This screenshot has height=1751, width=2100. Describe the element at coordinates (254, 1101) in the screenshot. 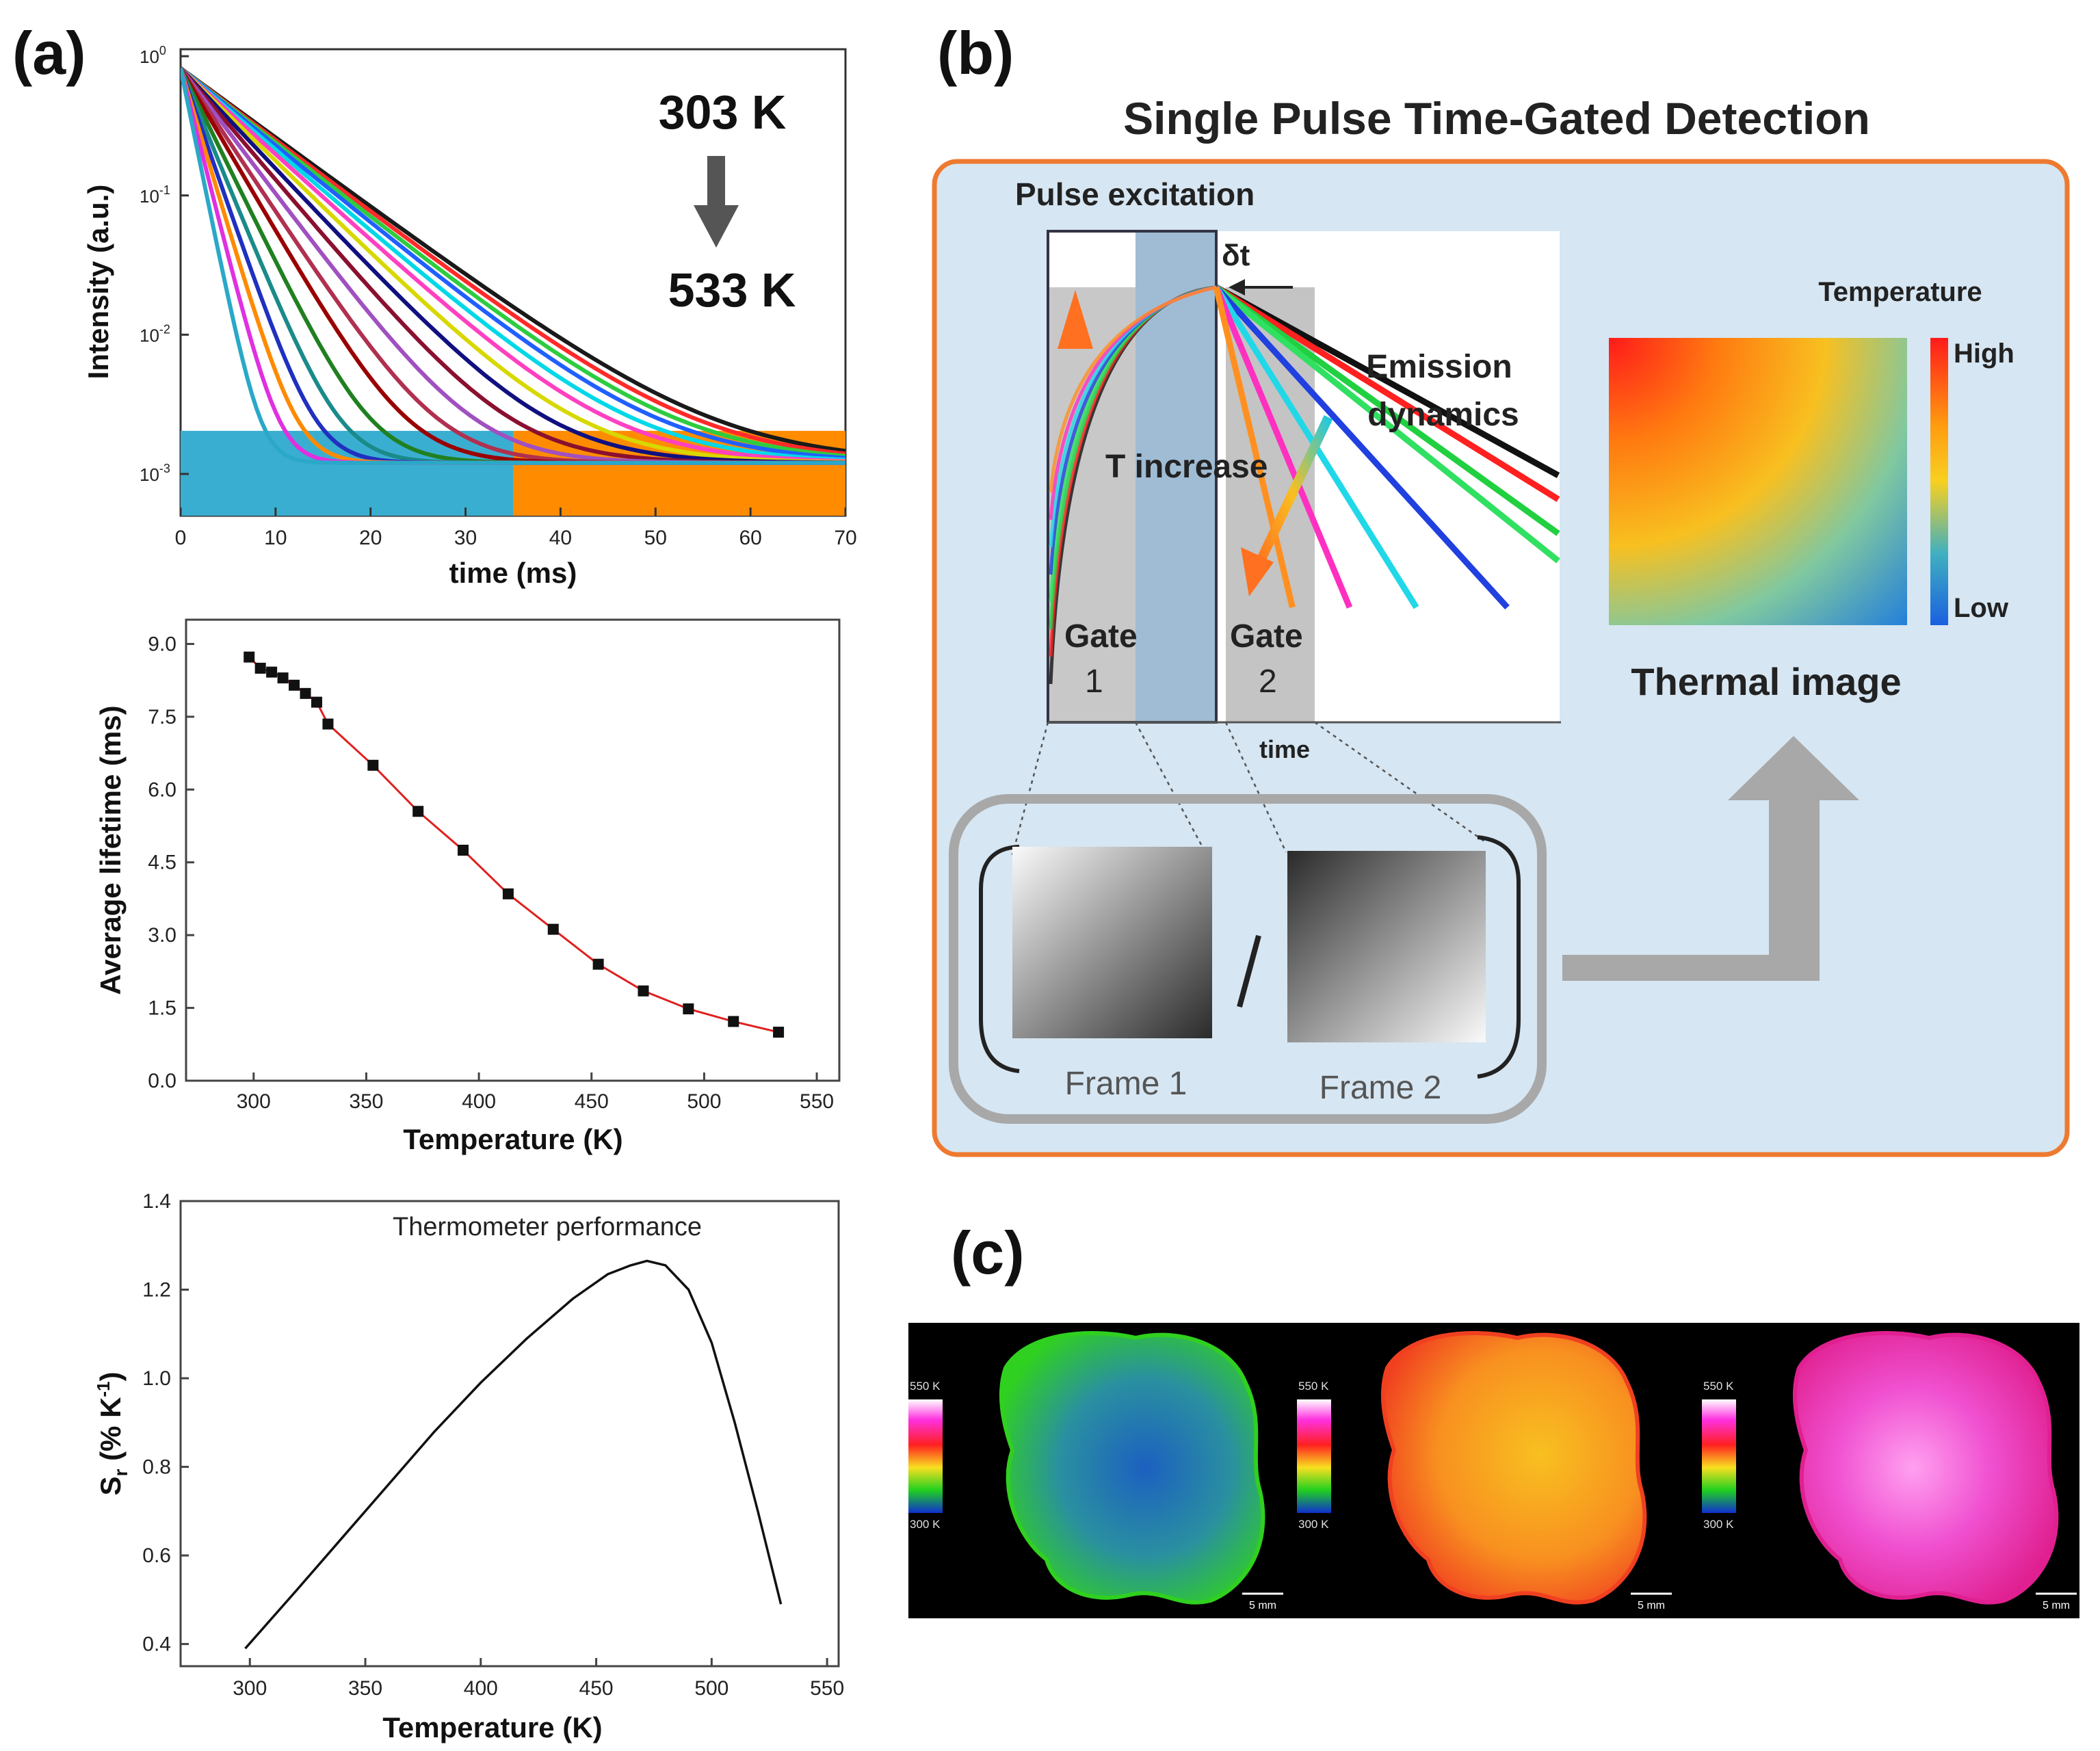

I see `lifetime-xtick-label: 300` at that location.